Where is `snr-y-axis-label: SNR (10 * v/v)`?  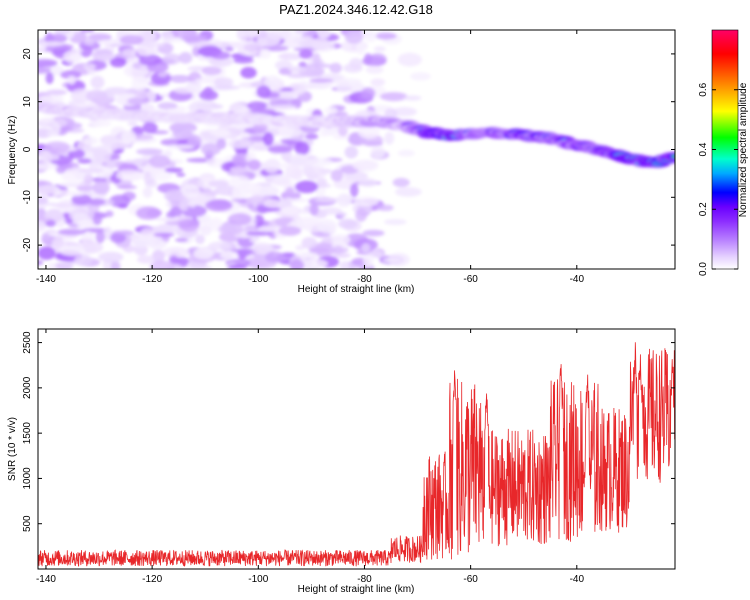 snr-y-axis-label: SNR (10 * v/v) is located at coordinates (12, 449).